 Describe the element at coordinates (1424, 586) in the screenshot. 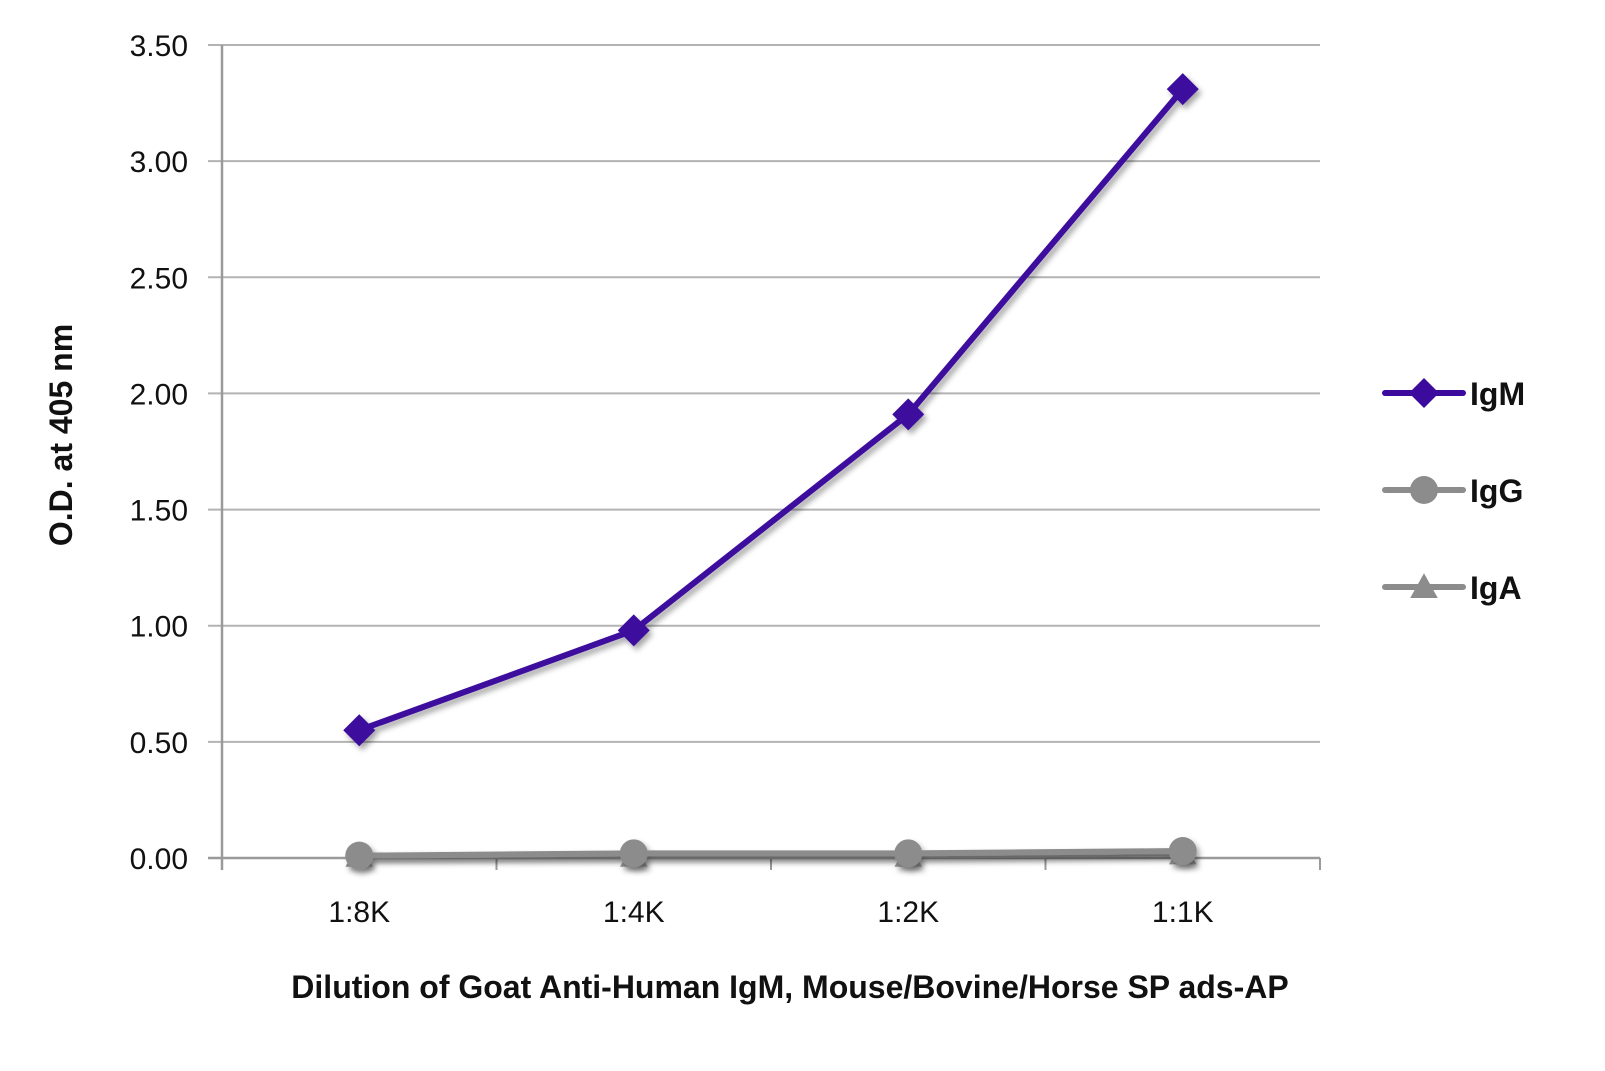

I see `data-point-triangle` at that location.